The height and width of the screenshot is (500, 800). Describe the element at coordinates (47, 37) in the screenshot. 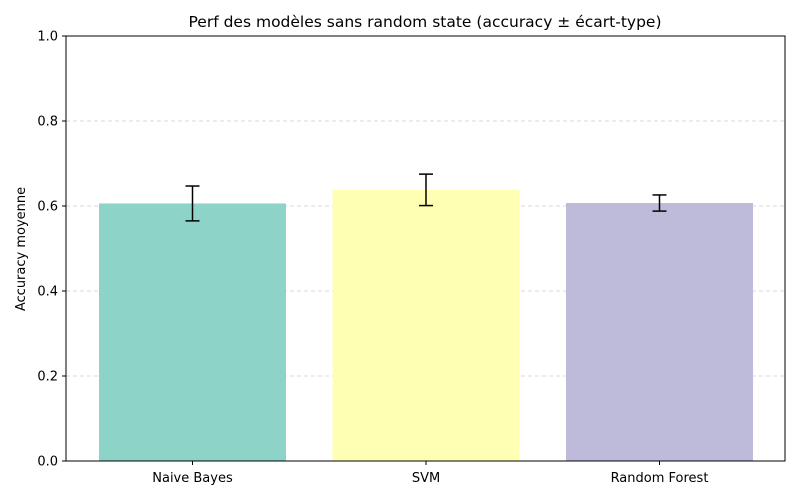

I see `y-tick-label: 1.0` at that location.